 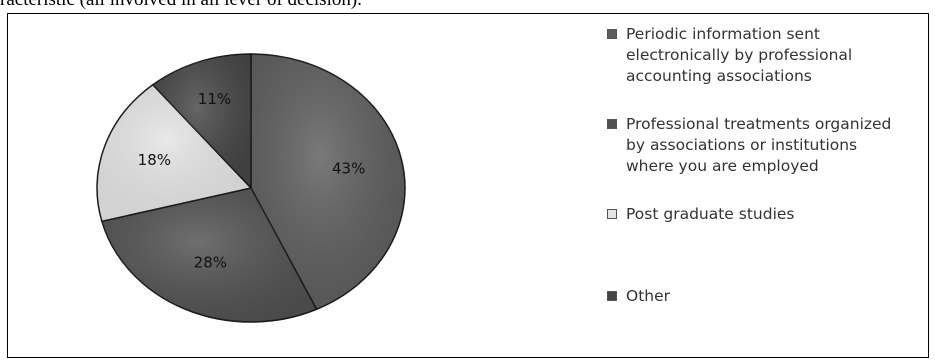 What do you see at coordinates (719, 76) in the screenshot?
I see `legend-label-line: accounting associations` at bounding box center [719, 76].